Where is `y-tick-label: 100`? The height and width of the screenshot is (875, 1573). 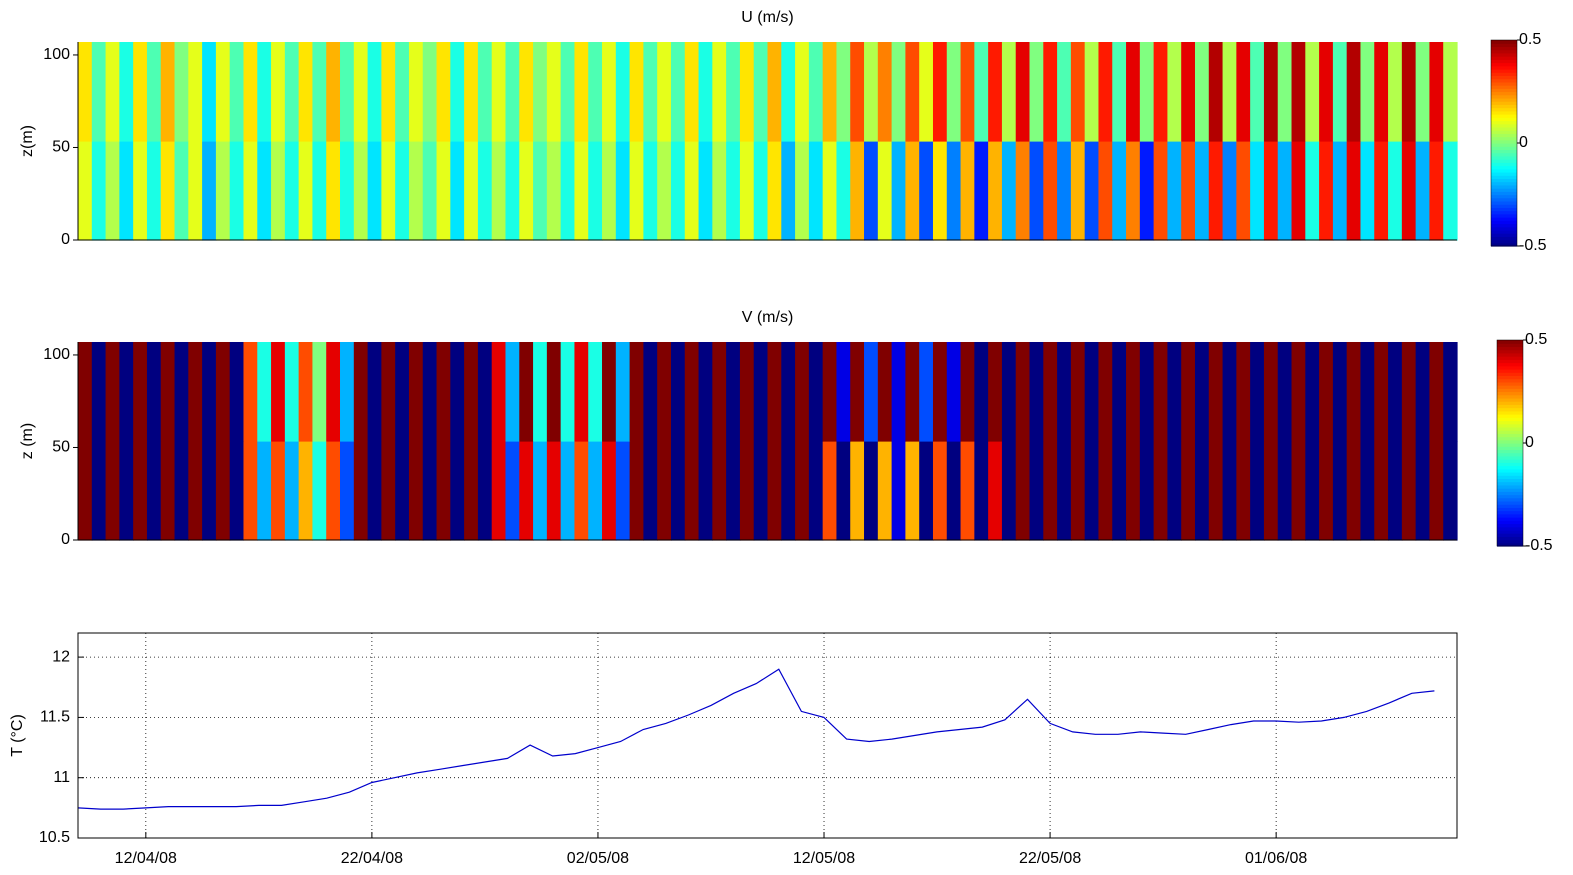 y-tick-label: 100 is located at coordinates (56, 354).